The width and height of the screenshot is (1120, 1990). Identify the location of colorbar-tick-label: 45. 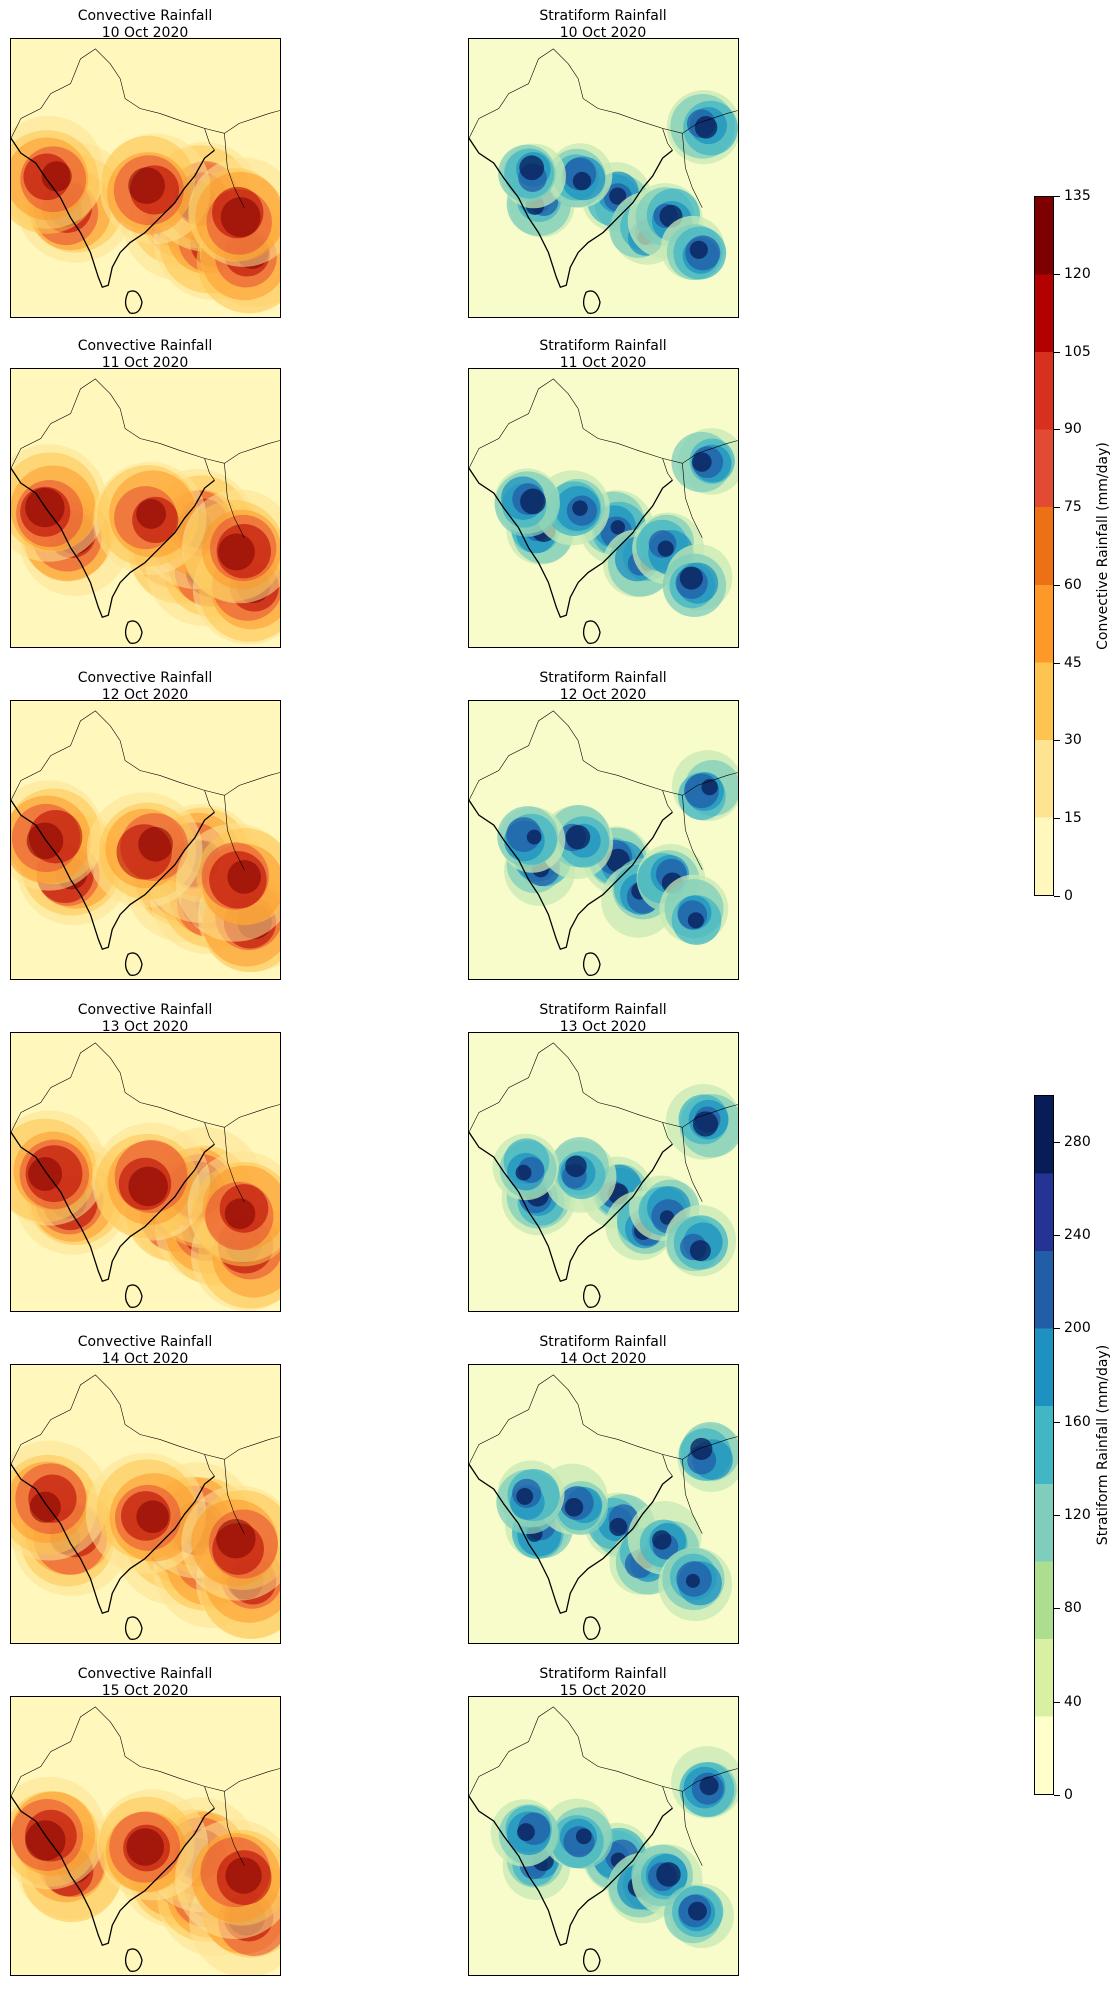
(1073, 662).